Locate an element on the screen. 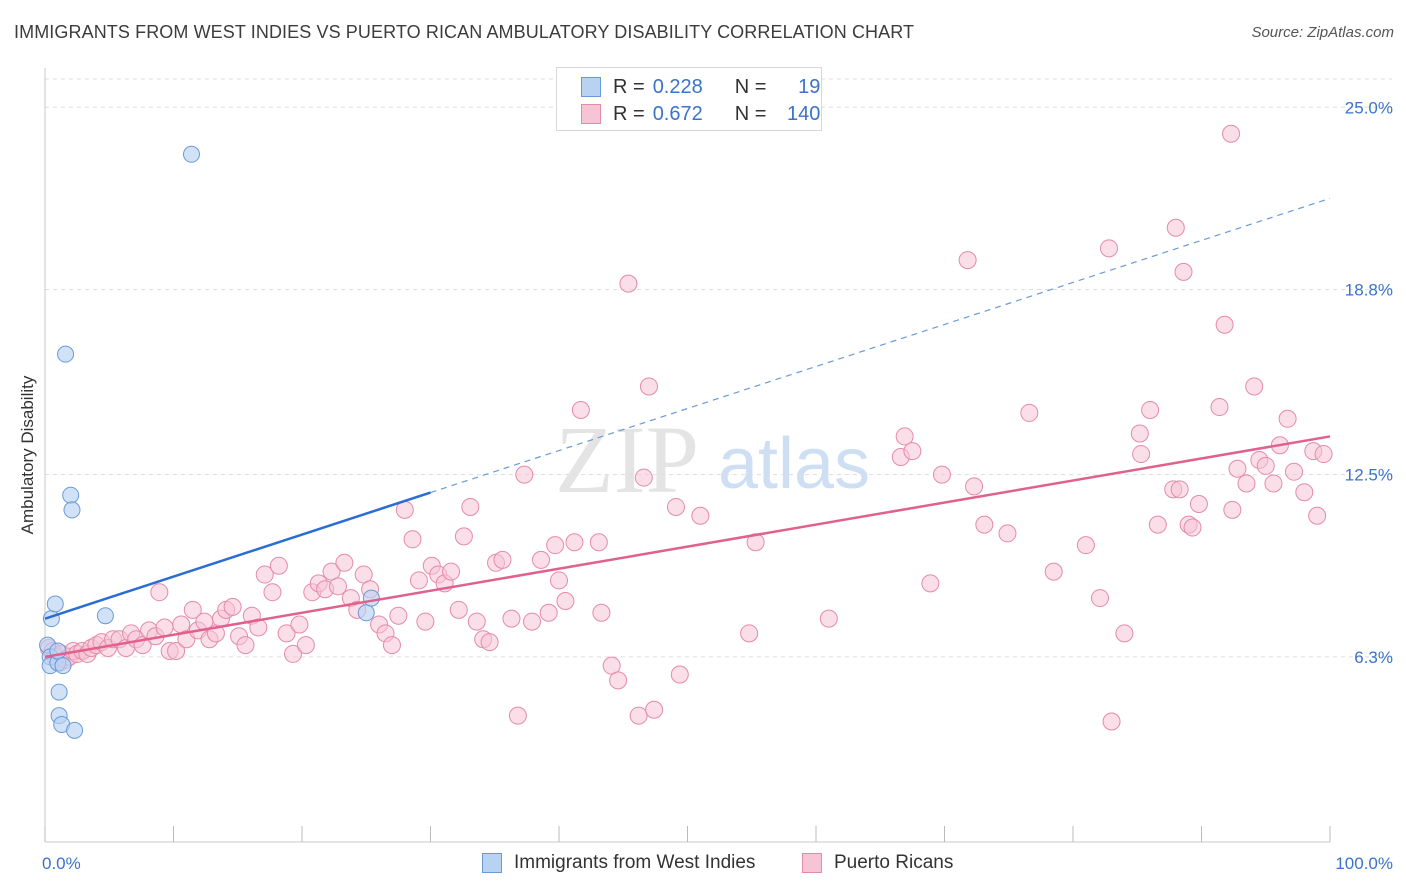 This screenshot has width=1406, height=892. y-tick-label: 6.3% is located at coordinates (1373, 657).